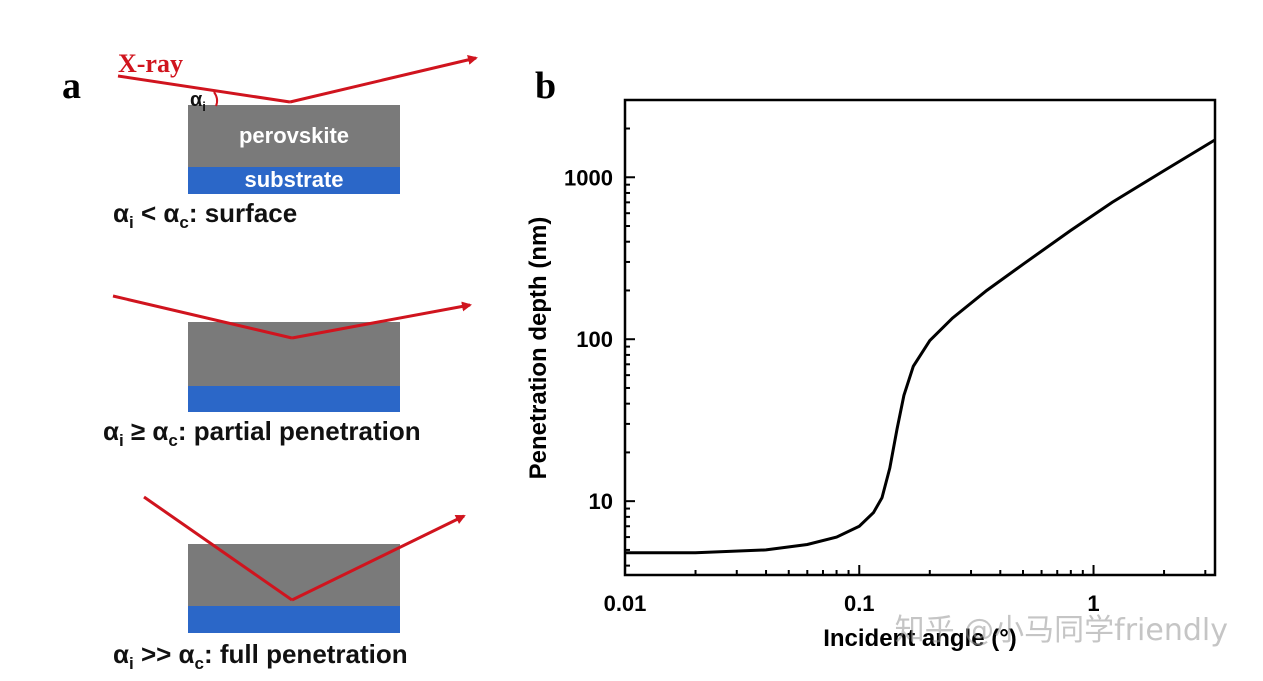  What do you see at coordinates (625, 603) in the screenshot?
I see `x-tick-label: 0.01` at bounding box center [625, 603].